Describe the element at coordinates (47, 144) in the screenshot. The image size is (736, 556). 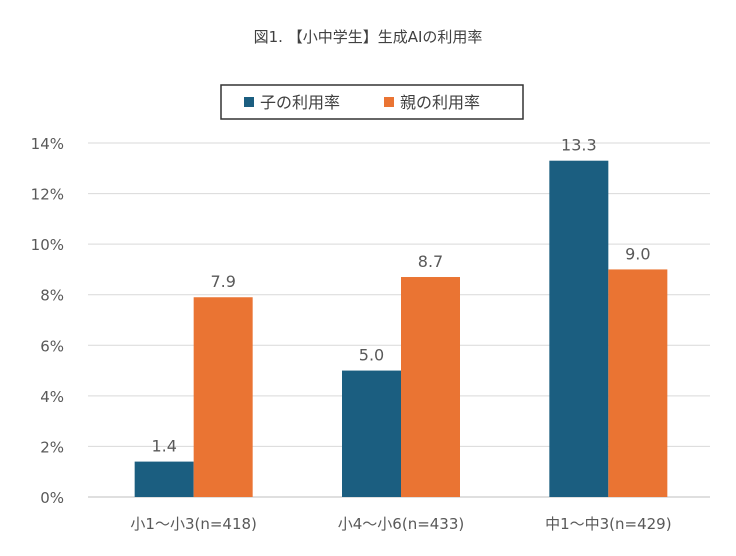
I see `y-tick-label: 14%` at that location.